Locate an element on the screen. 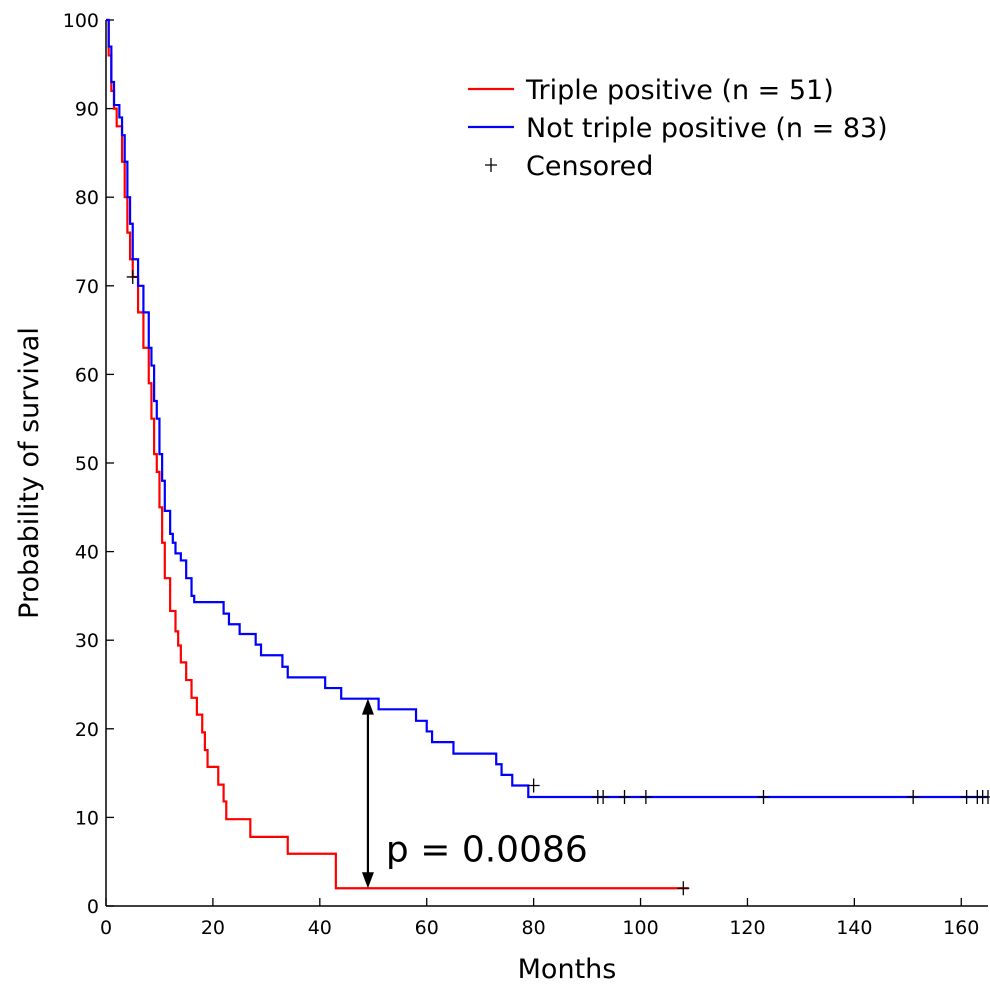  x-tick-label: 60 is located at coordinates (427, 928).